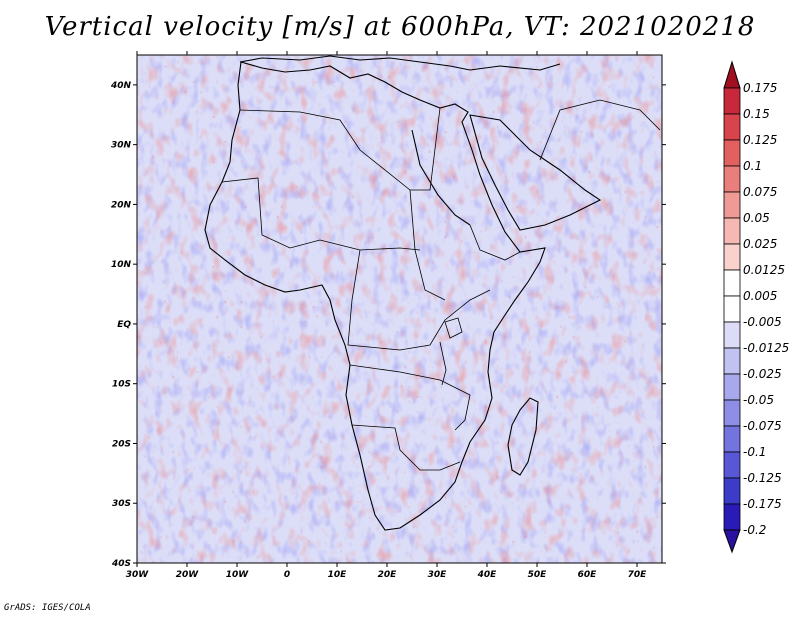 Image resolution: width=800 pixels, height=618 pixels. What do you see at coordinates (760, 244) in the screenshot?
I see `colorbar-label: 0.025` at bounding box center [760, 244].